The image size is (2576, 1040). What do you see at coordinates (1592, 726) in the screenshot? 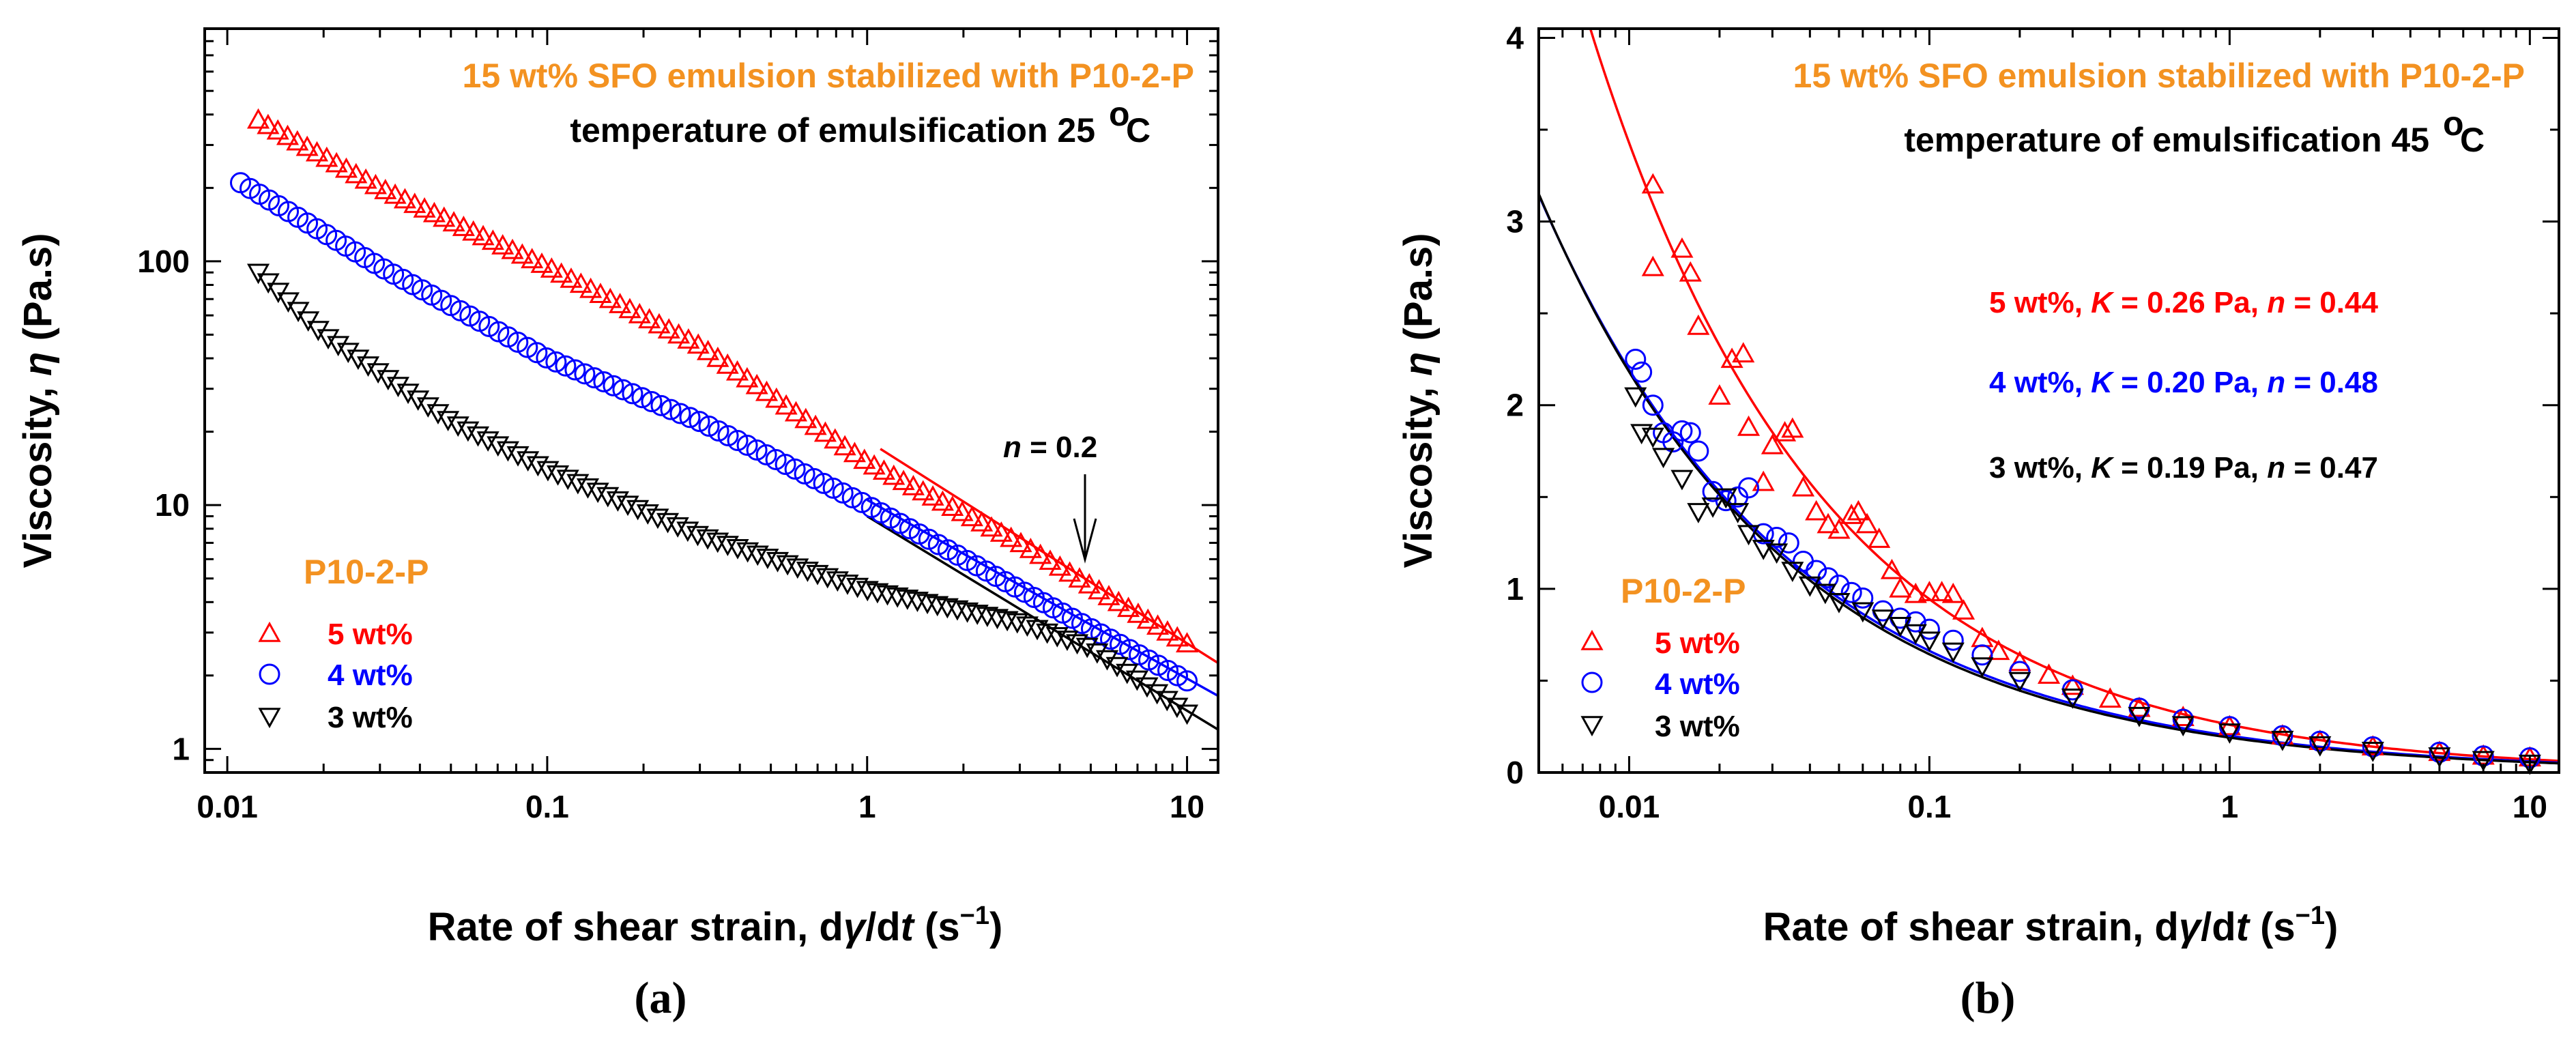
I see `chart-b-legend-item-3wt` at bounding box center [1592, 726].